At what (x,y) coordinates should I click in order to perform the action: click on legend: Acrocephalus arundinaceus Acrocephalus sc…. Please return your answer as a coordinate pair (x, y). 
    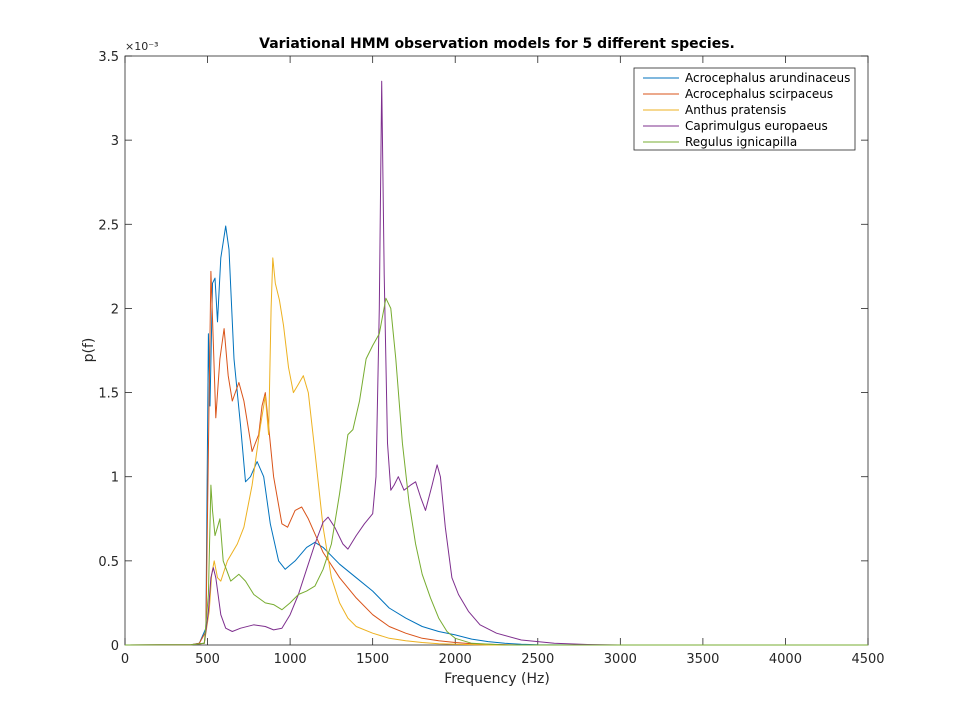
    Looking at the image, I should click on (744, 109).